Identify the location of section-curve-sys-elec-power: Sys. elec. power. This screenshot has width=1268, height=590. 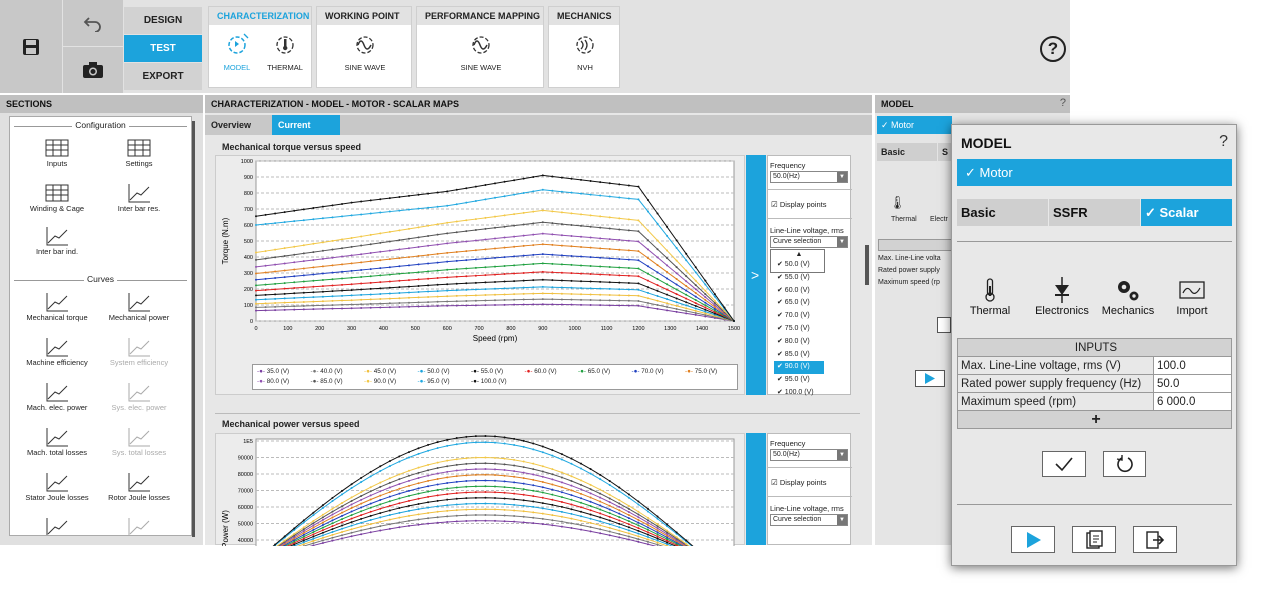
(139, 396).